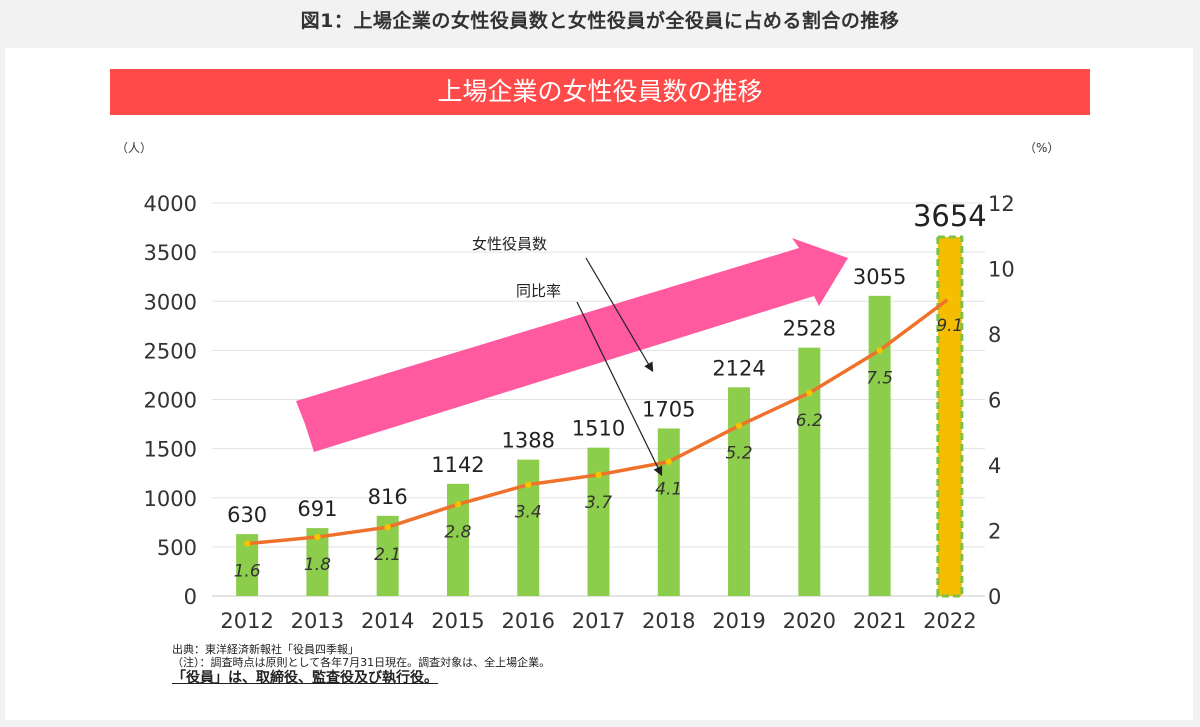 The height and width of the screenshot is (727, 1200). What do you see at coordinates (739, 454) in the screenshot?
I see `ratio-value-label: 5.2` at bounding box center [739, 454].